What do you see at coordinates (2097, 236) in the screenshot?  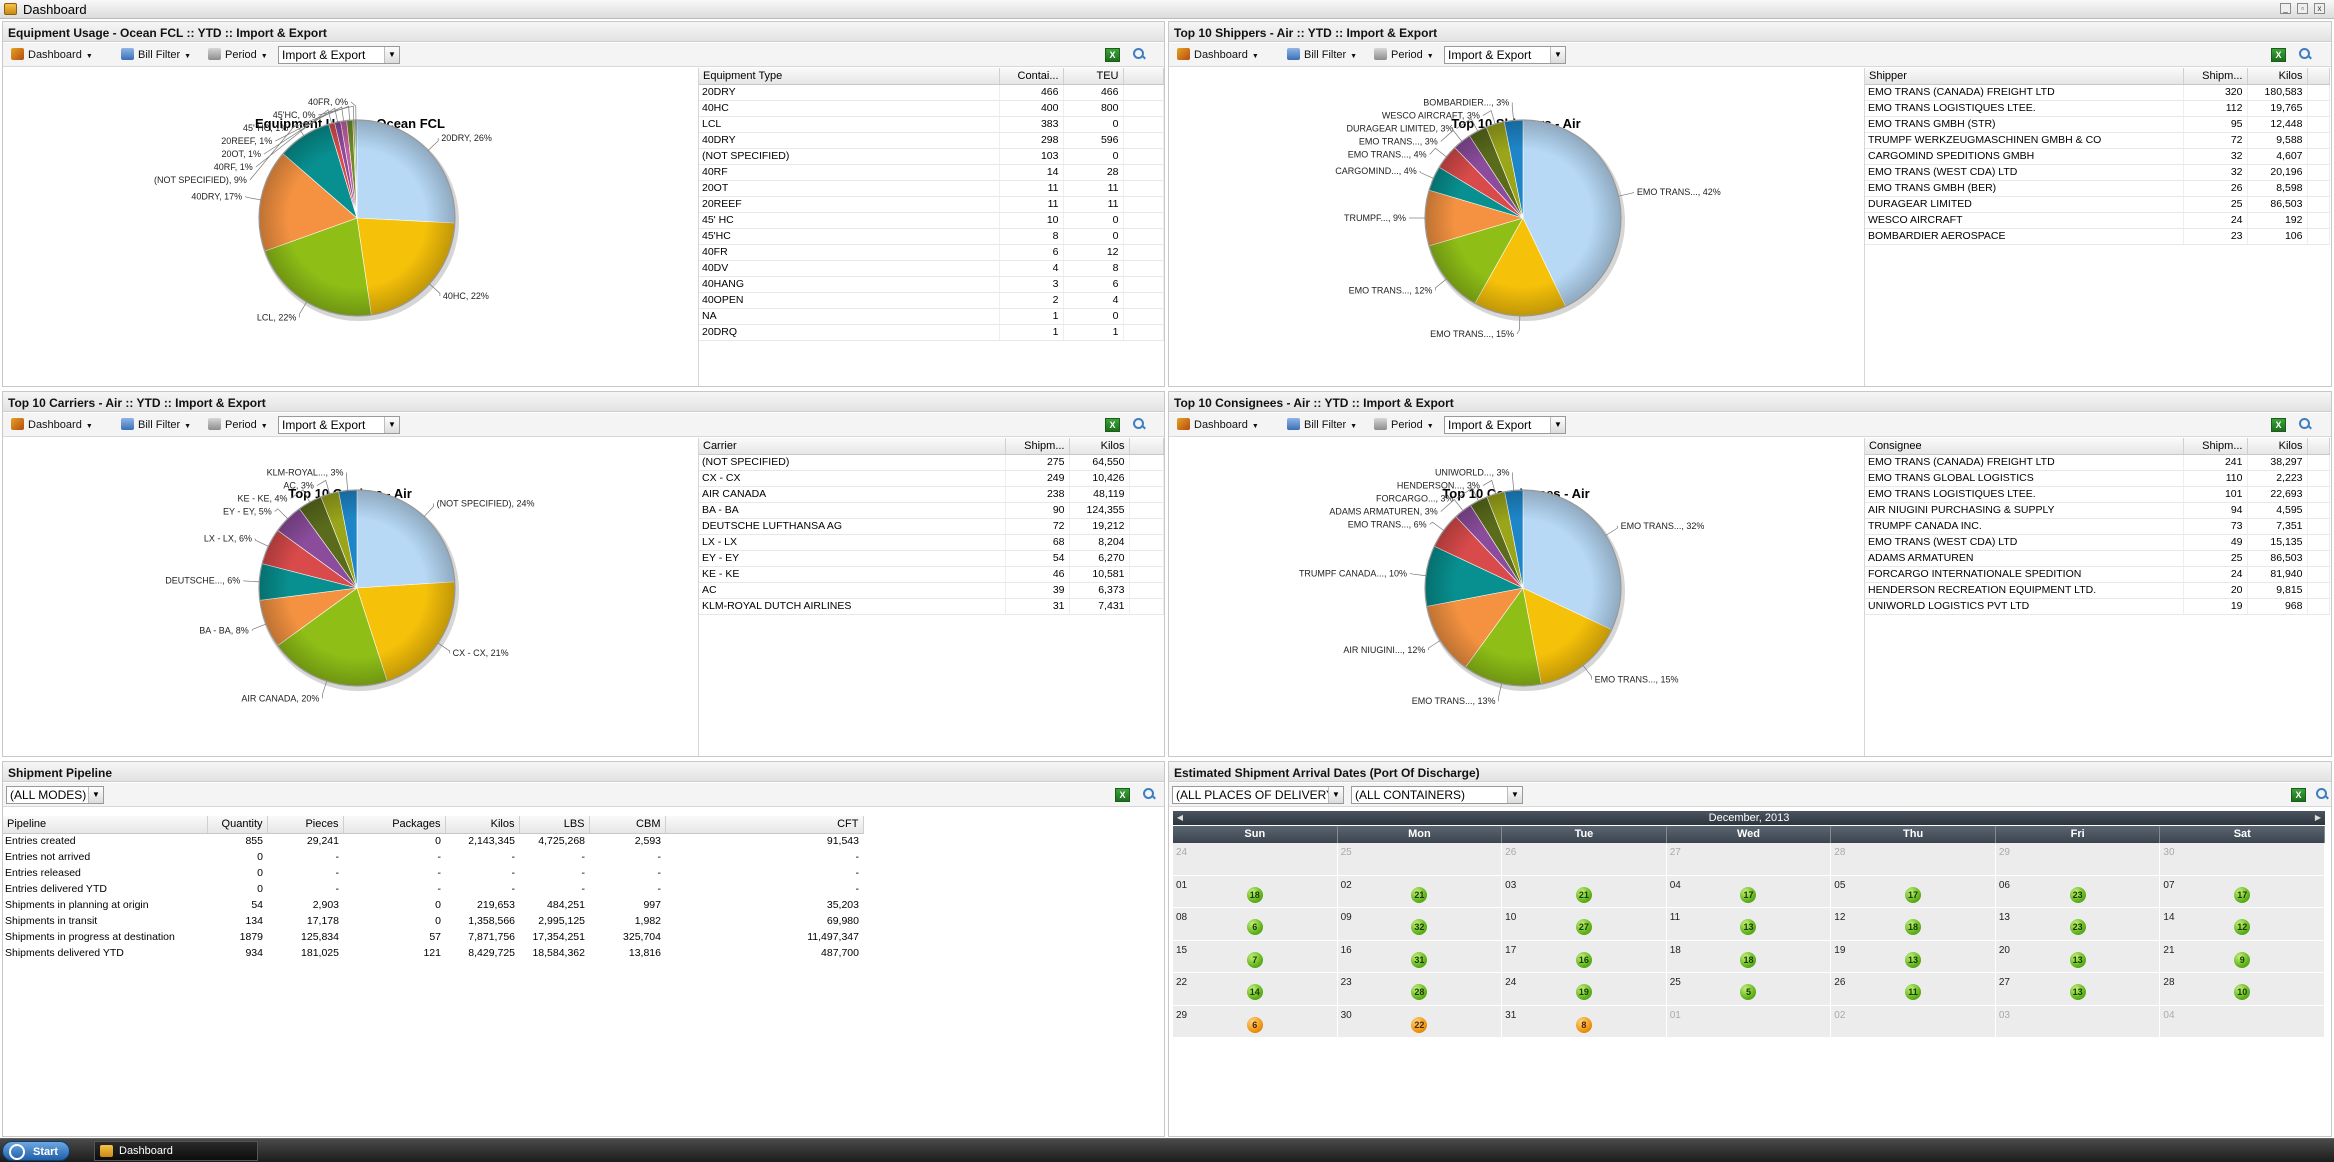 I see `table-row: BOMBARDIER AEROSPACE 23 106` at bounding box center [2097, 236].